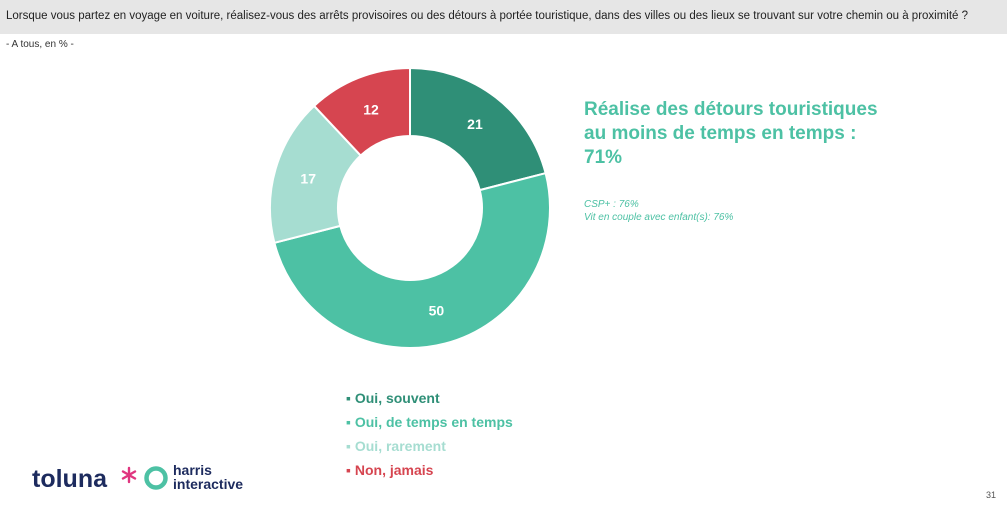 The image size is (1007, 507). I want to click on headline-percent: 71%, so click(603, 157).